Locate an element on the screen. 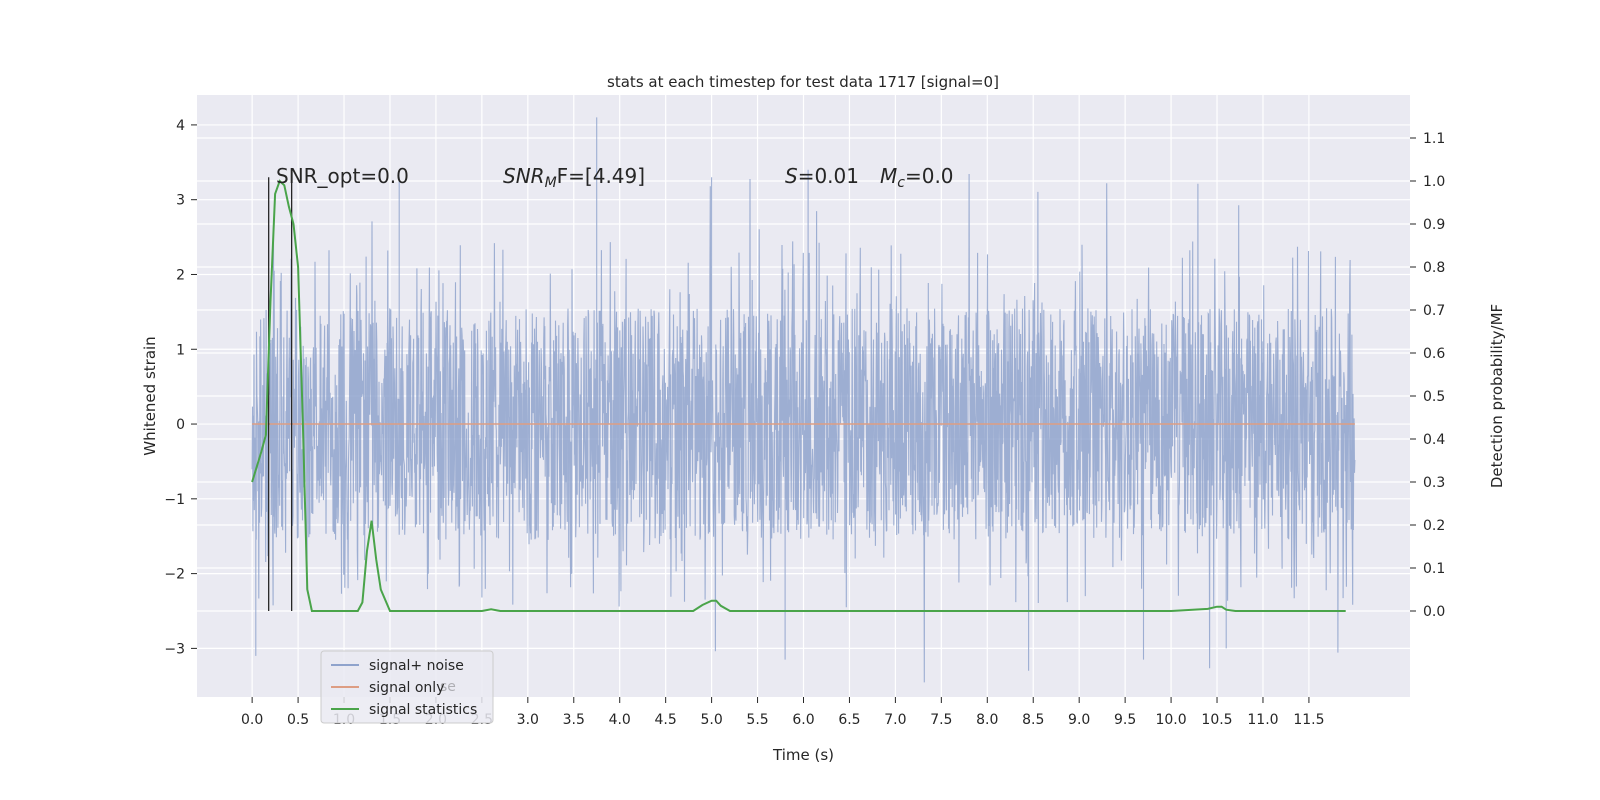 This screenshot has height=800, width=1600. y-right-tick-label-7: 0.7 is located at coordinates (1434, 311).